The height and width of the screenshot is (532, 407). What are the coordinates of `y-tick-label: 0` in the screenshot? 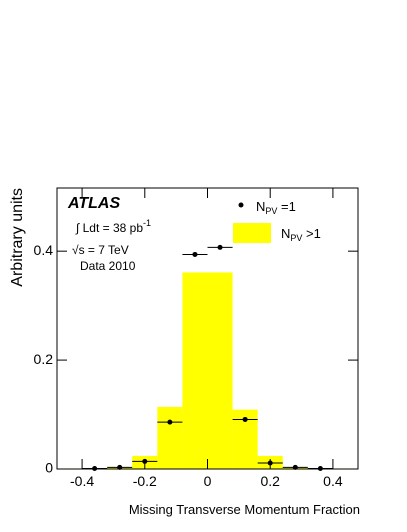 It's located at (49, 468).